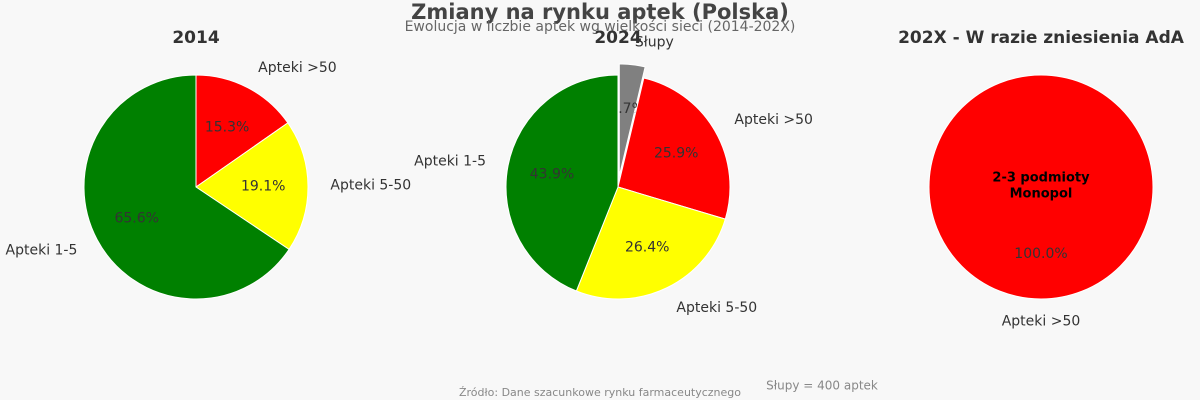  What do you see at coordinates (263, 186) in the screenshot?
I see `slice-percent: 19.1%` at bounding box center [263, 186].